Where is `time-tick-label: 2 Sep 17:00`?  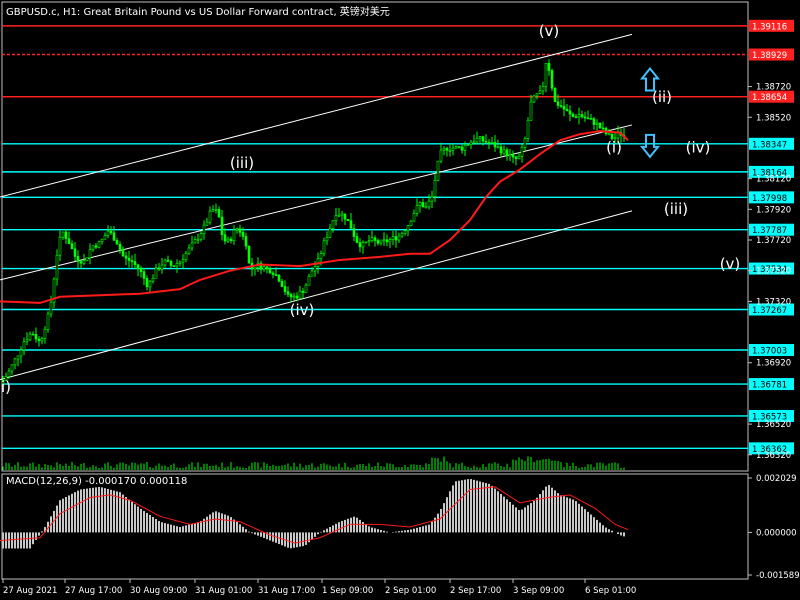 time-tick-label: 2 Sep 17:00 is located at coordinates (475, 591).